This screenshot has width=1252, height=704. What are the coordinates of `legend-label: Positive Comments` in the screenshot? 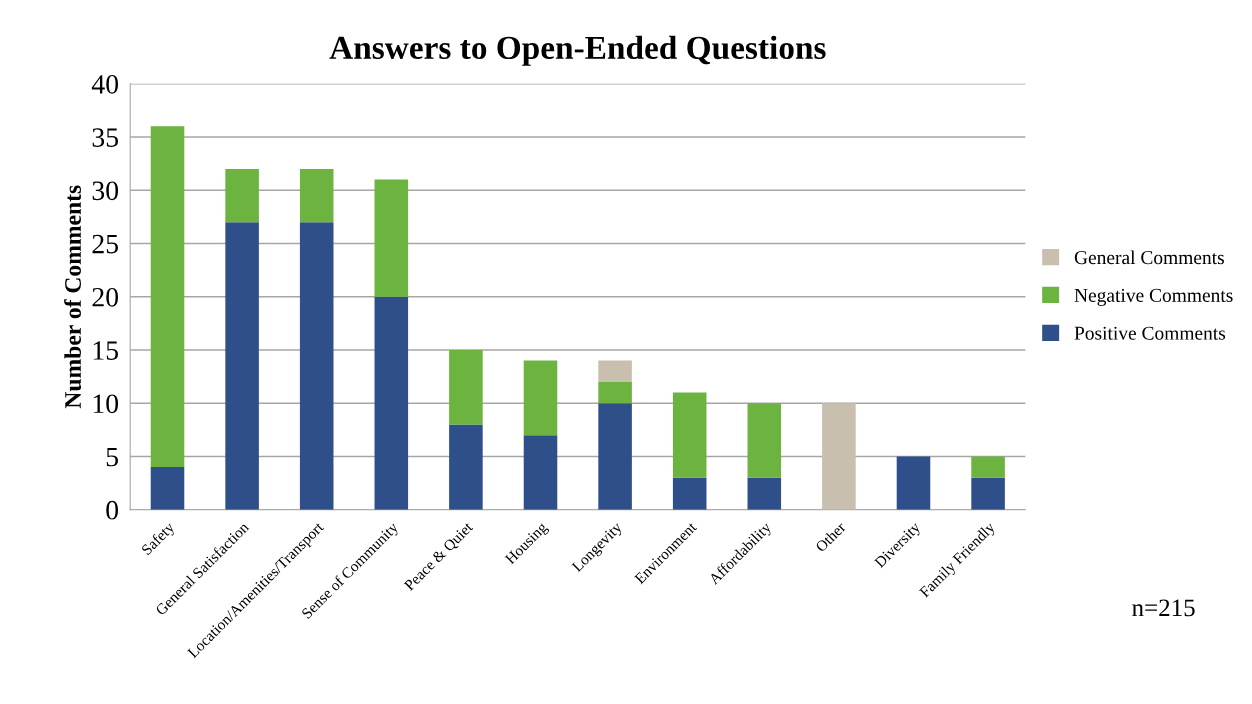 It's located at (1150, 333).